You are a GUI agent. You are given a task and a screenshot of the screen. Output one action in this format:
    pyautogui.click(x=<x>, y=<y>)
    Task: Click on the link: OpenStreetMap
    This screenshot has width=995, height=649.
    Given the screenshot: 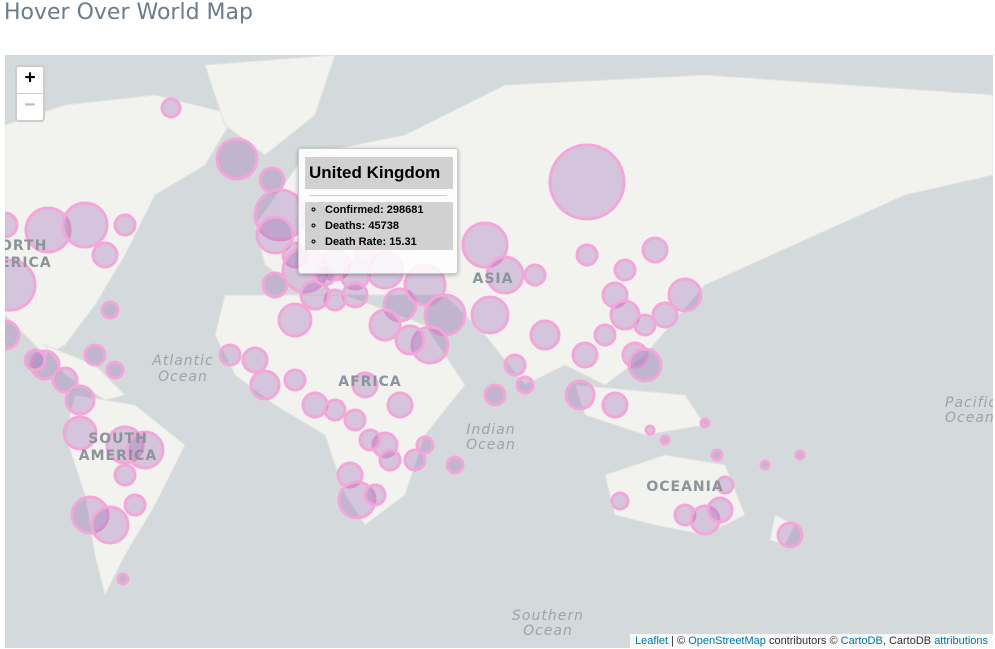 What is the action you would take?
    pyautogui.click(x=727, y=641)
    